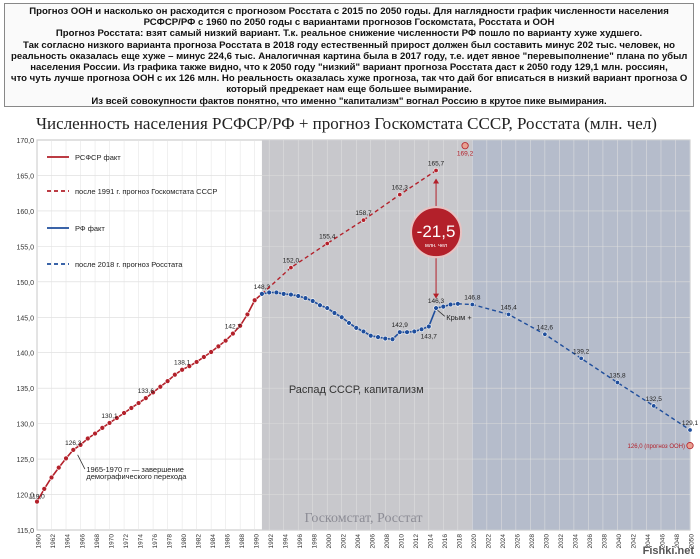 The image size is (700, 559). What do you see at coordinates (363, 518) in the screenshot?
I see `region-footer-label: Госкомстат, Росстат` at bounding box center [363, 518].